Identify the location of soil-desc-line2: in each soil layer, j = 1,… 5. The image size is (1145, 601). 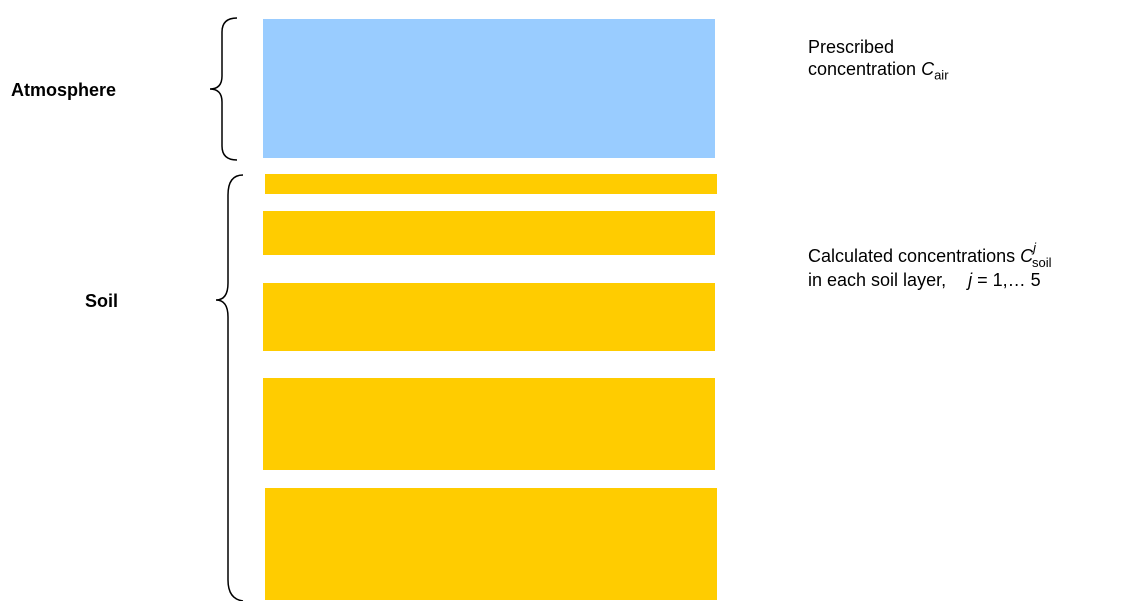
(930, 280).